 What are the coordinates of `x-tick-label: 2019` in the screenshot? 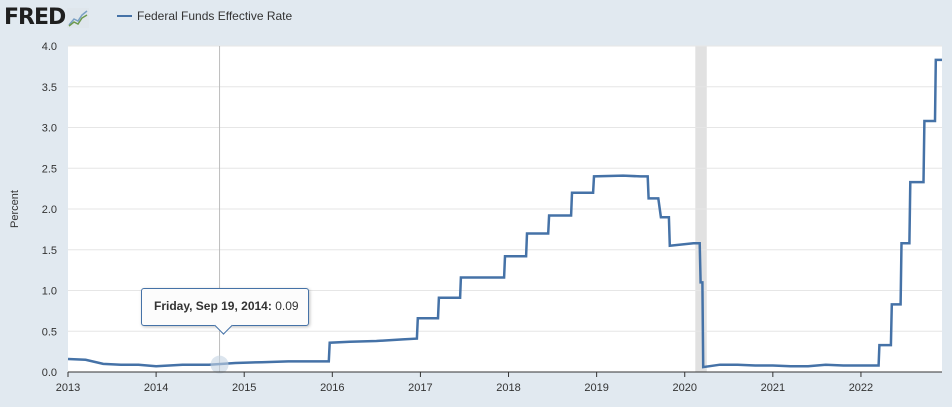 It's located at (596, 388).